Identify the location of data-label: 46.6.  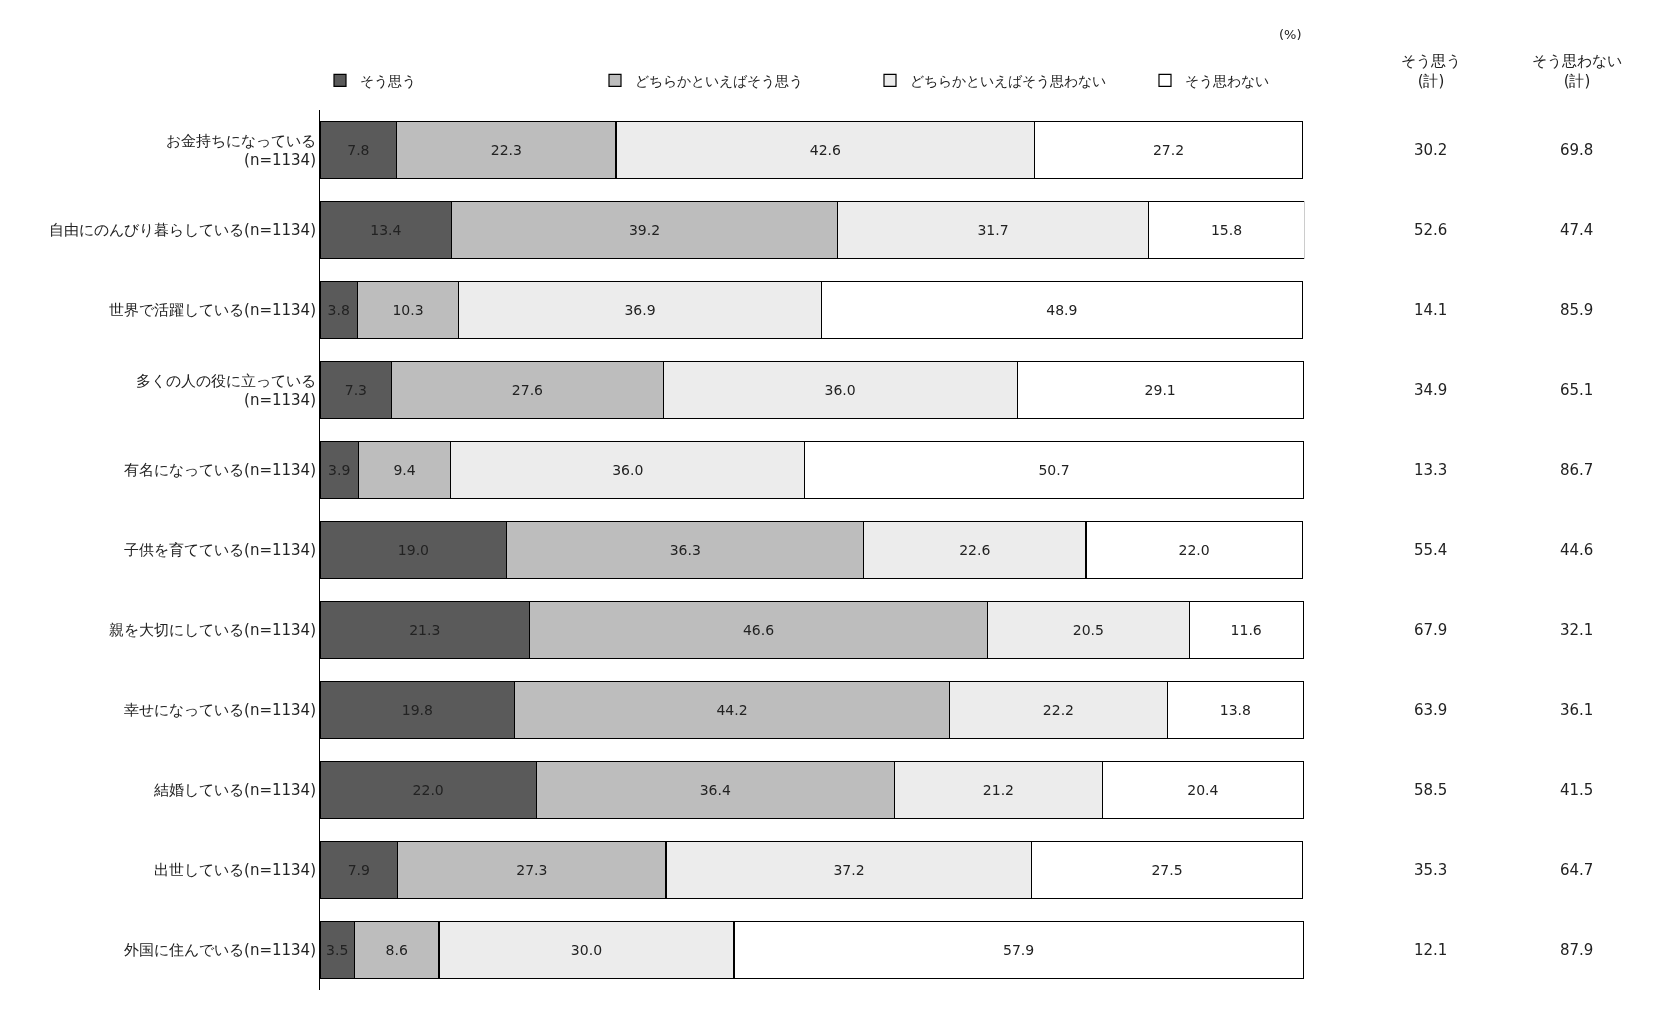
(758, 630).